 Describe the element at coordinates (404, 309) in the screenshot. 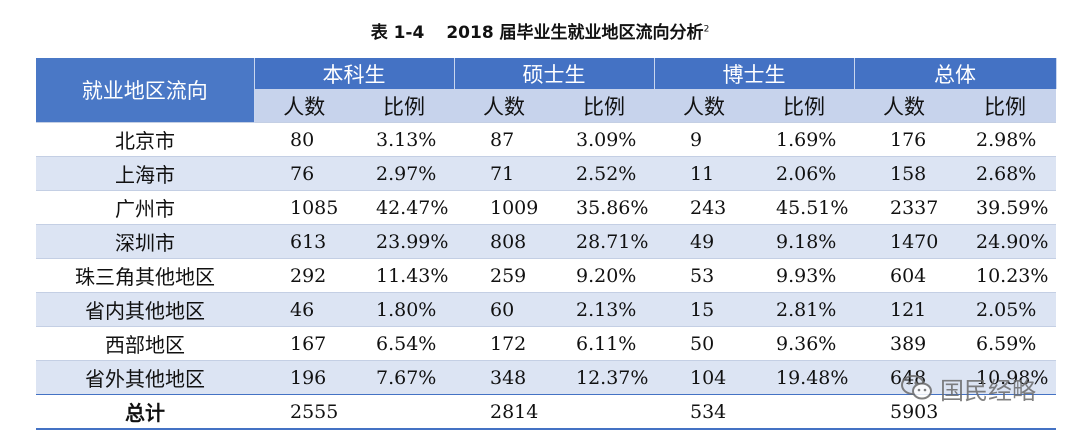

I see `ratio-cell: 1.80%` at that location.